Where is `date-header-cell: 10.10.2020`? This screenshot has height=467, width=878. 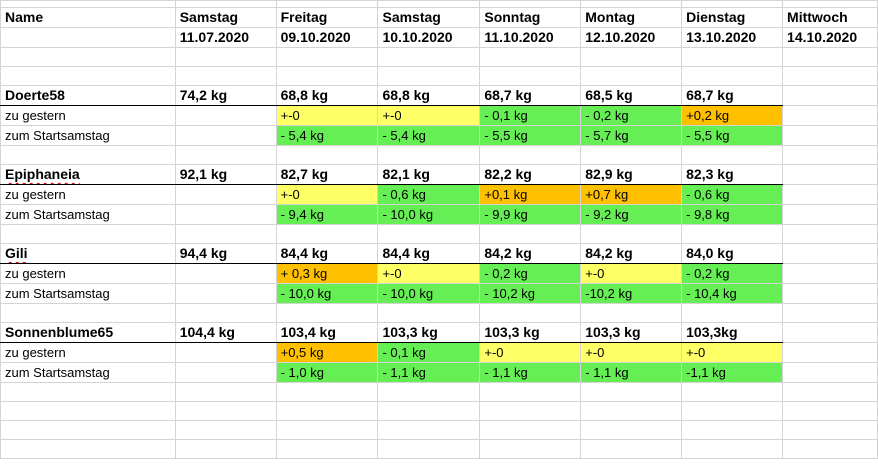 date-header-cell: 10.10.2020 is located at coordinates (429, 37).